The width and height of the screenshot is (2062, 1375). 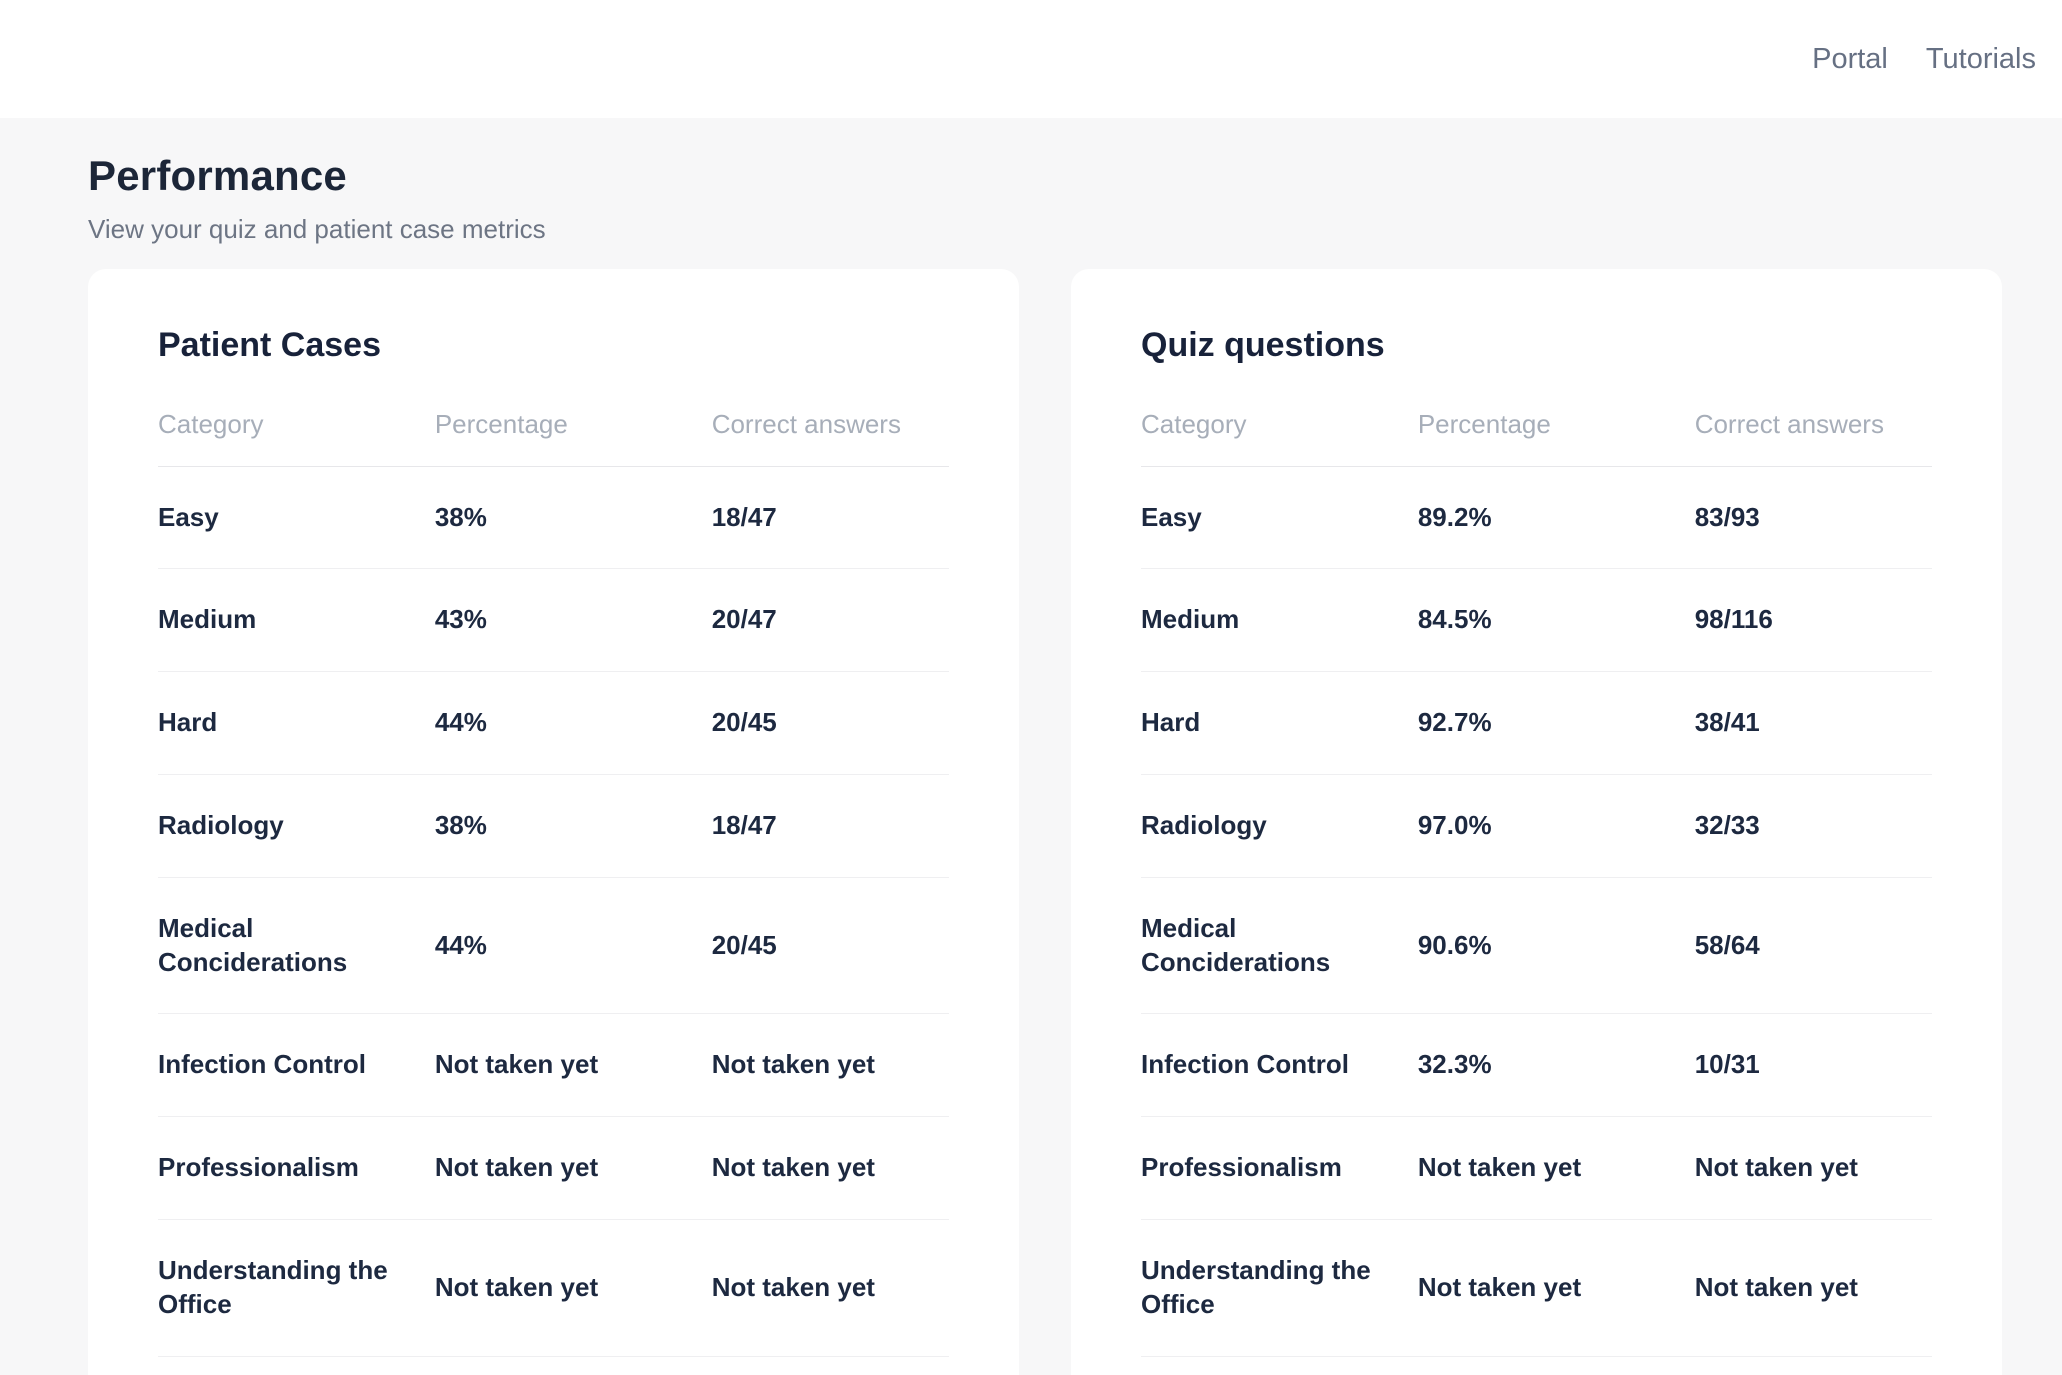 I want to click on nav-link-portal: Portal, so click(x=1850, y=58).